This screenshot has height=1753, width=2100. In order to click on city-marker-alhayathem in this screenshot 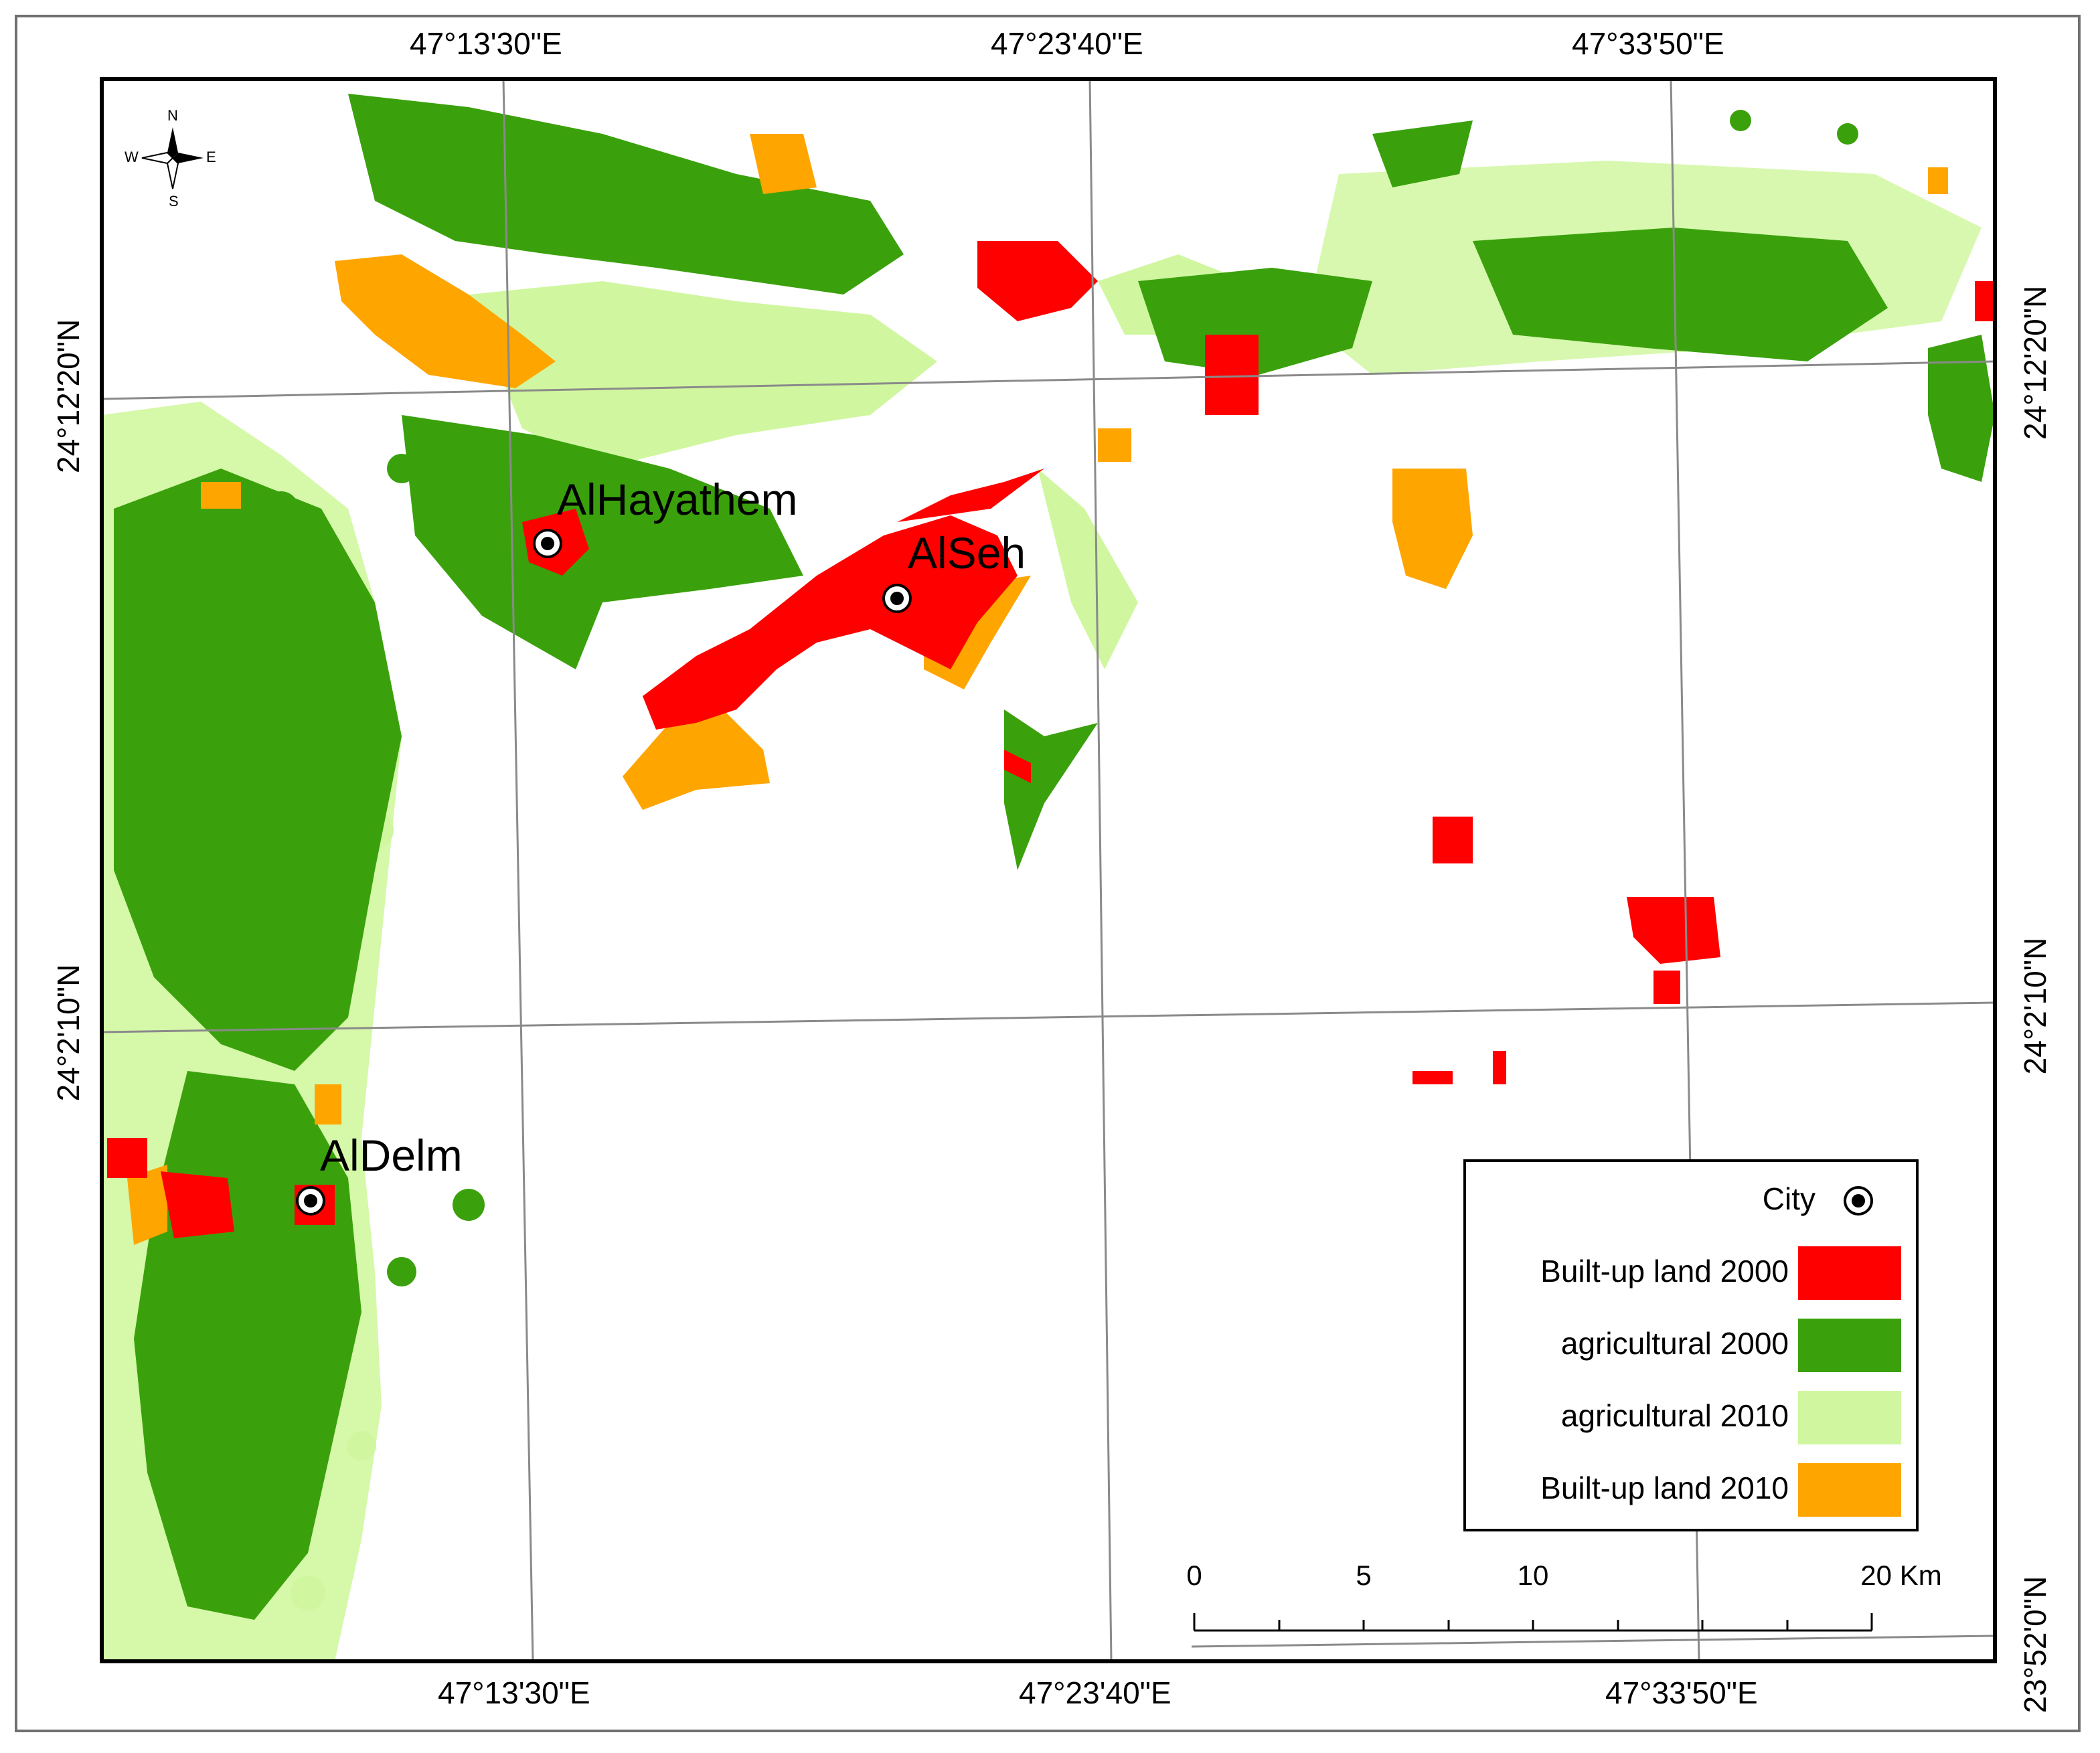, I will do `click(548, 543)`.